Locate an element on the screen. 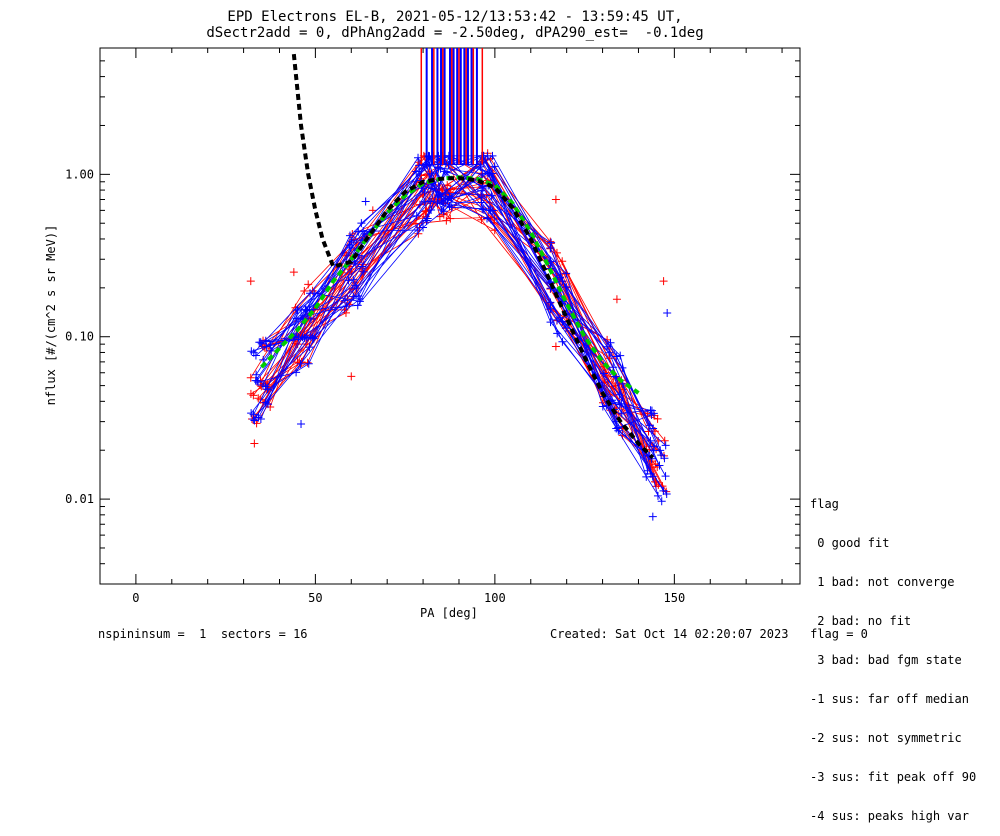 This screenshot has width=1000, height=836. legend-item: 3 bad: bad fgm state is located at coordinates (886, 660).